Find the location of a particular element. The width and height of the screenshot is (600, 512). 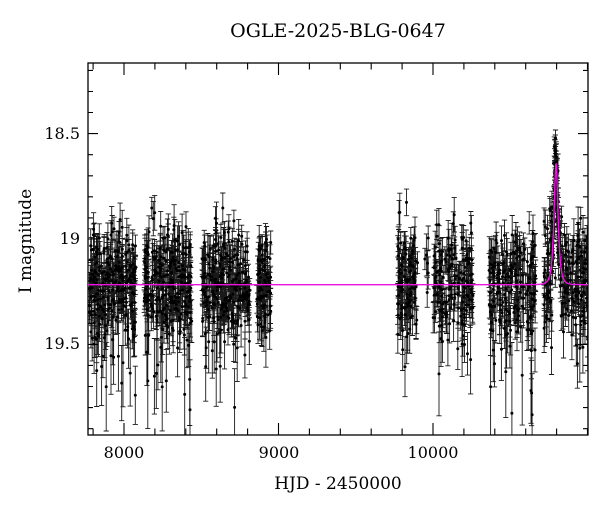

y-tick-label: 18.5 is located at coordinates (62, 133).